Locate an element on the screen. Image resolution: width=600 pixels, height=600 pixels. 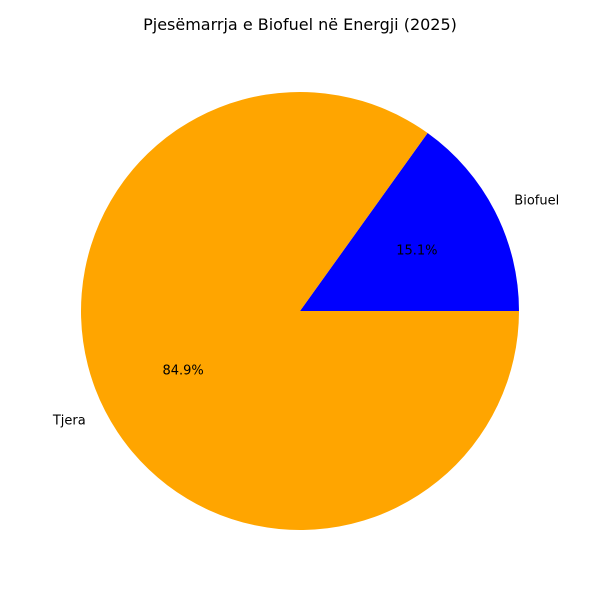
chart-title: Pjesëmarrja e Biofuel në Energji (2025) is located at coordinates (300, 24).